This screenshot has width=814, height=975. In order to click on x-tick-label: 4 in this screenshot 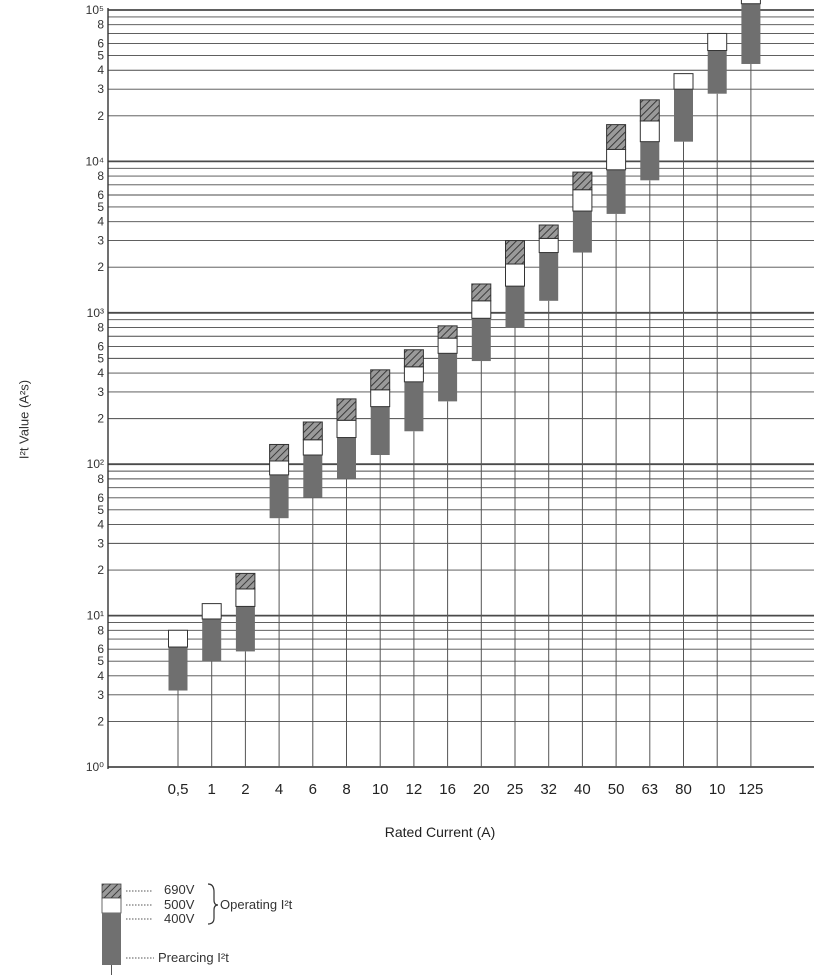, I will do `click(279, 789)`.